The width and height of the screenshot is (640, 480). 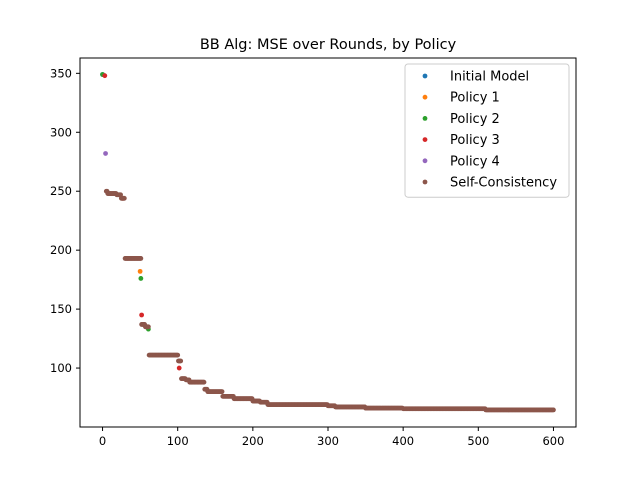 I want to click on legend-label: Policy 3, so click(x=475, y=140).